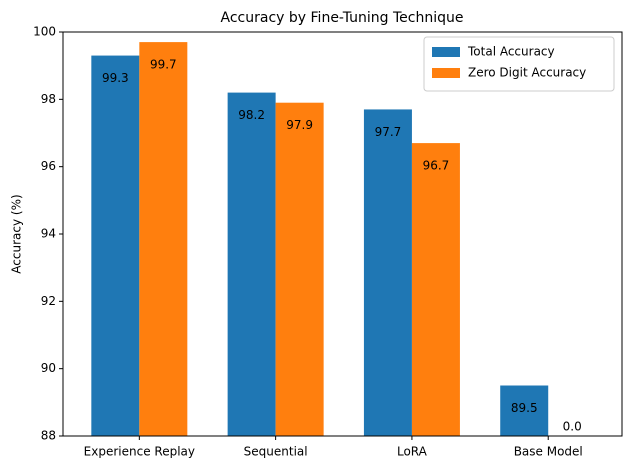  What do you see at coordinates (48, 368) in the screenshot?
I see `y-tick-label: 90` at bounding box center [48, 368].